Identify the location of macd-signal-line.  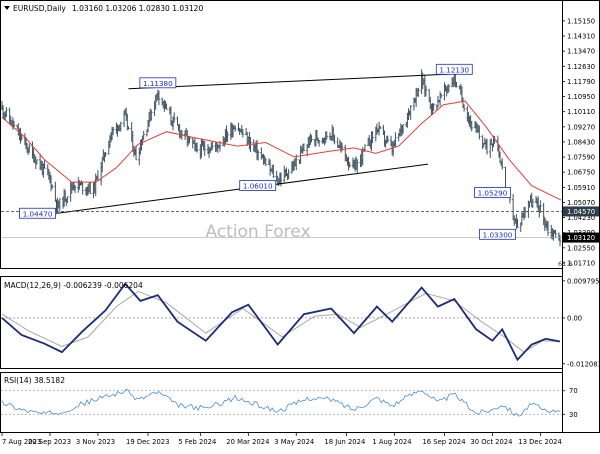
(281, 321).